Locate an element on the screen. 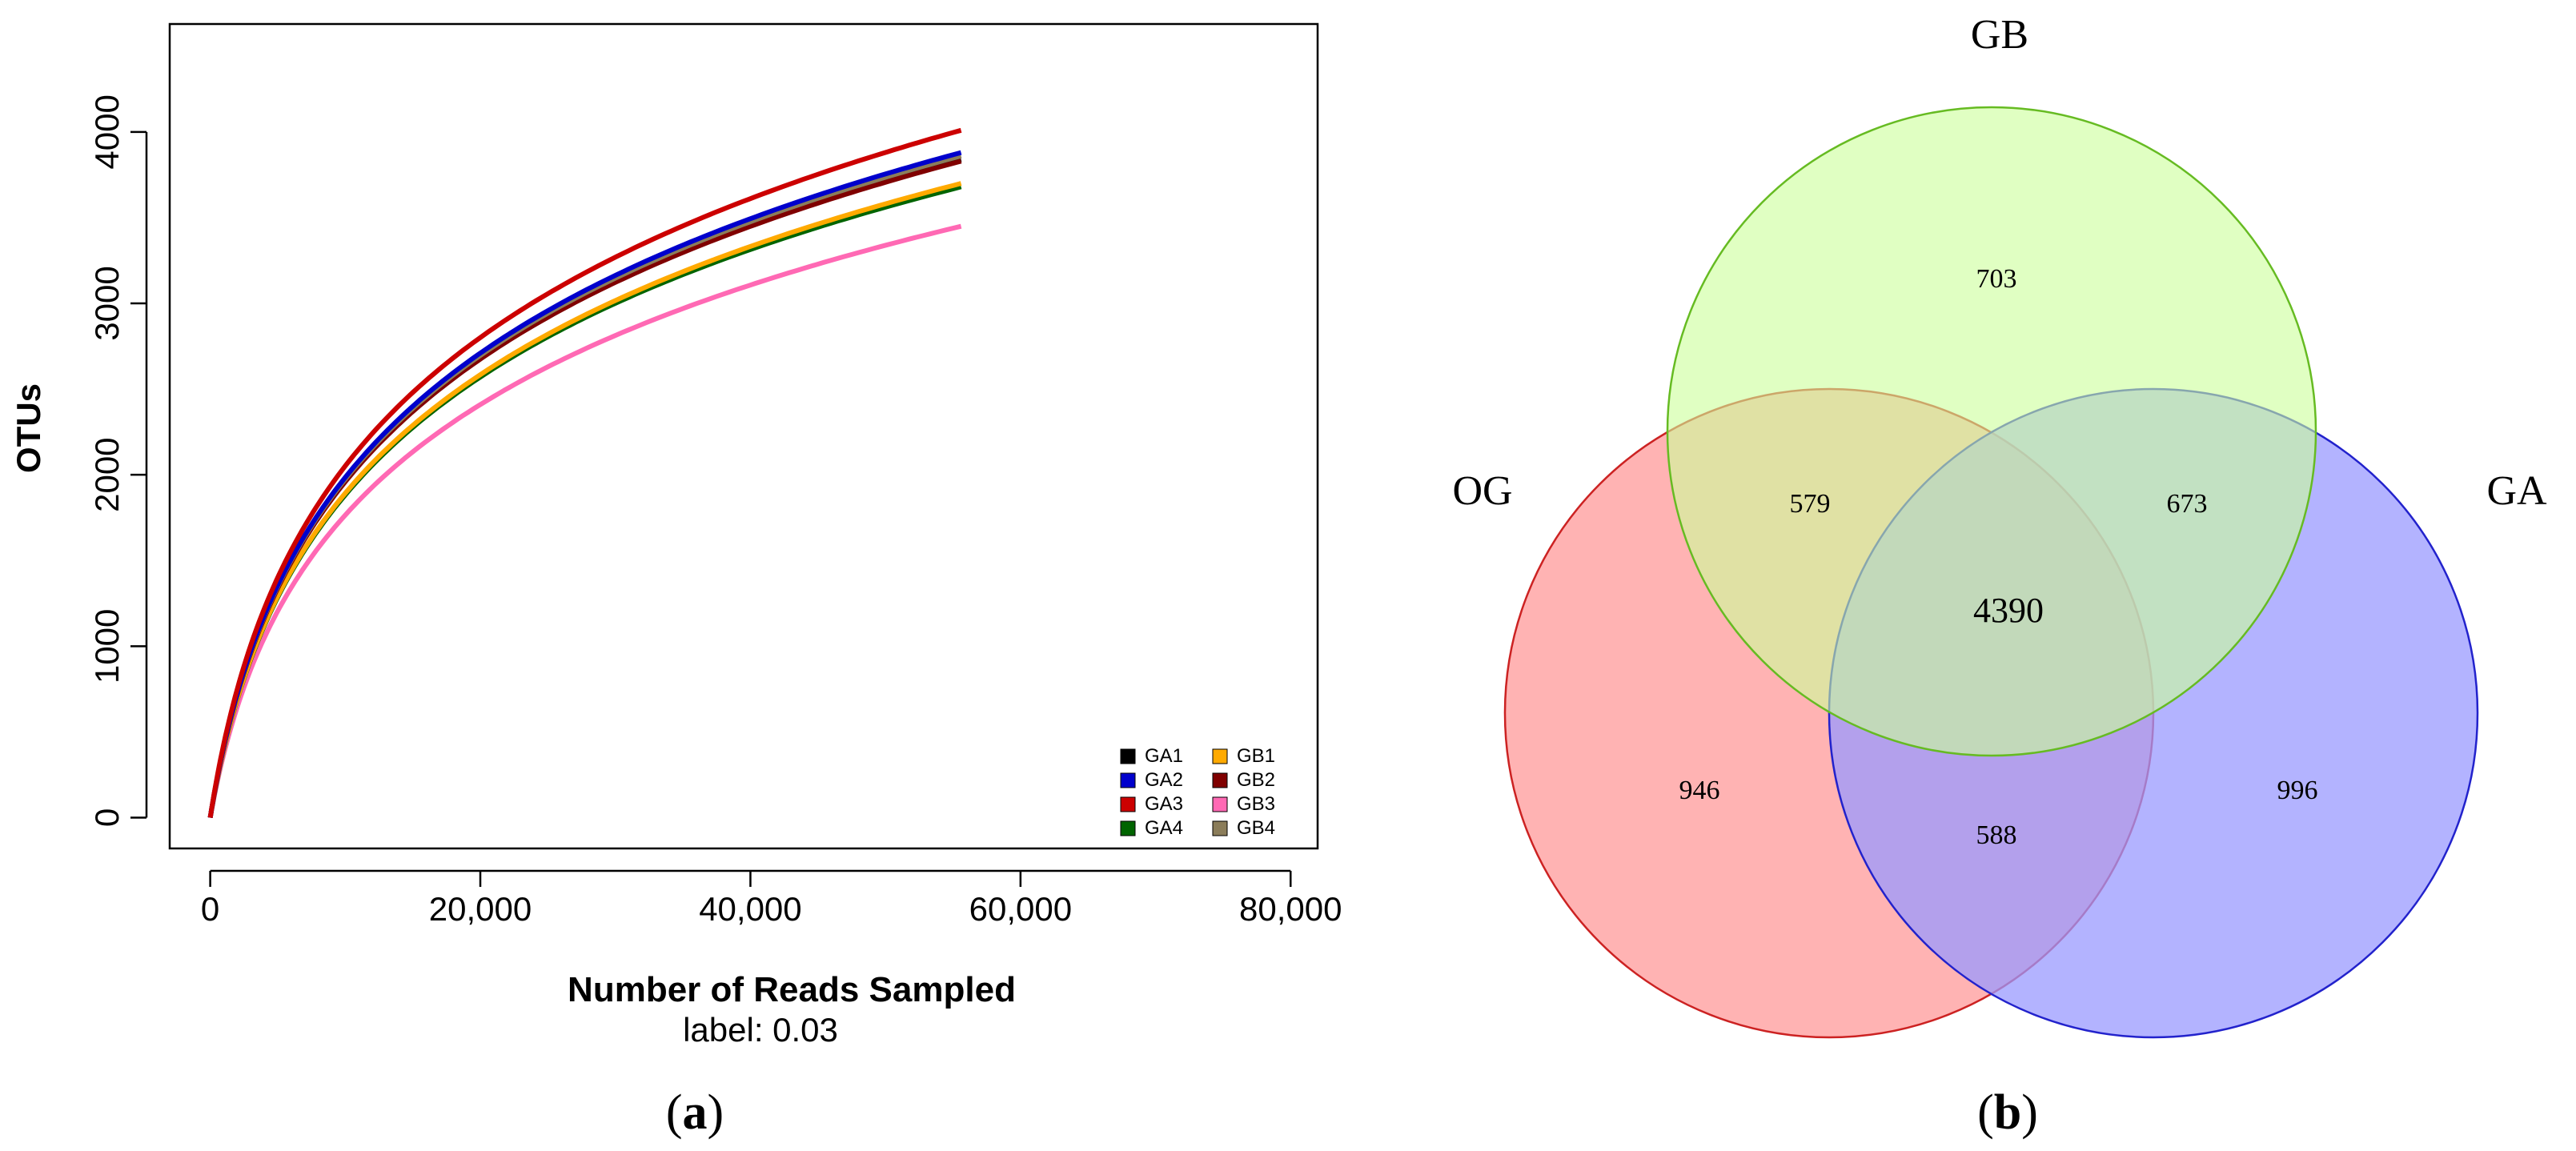  panel-a-caption: (a) is located at coordinates (695, 1112).